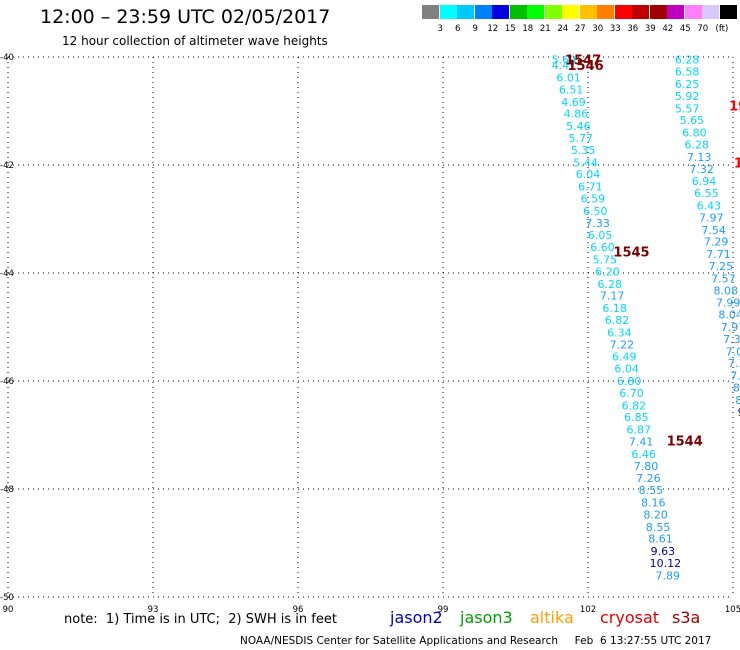 The width and height of the screenshot is (740, 650). I want to click on wave-height-value: 8.08, so click(726, 290).